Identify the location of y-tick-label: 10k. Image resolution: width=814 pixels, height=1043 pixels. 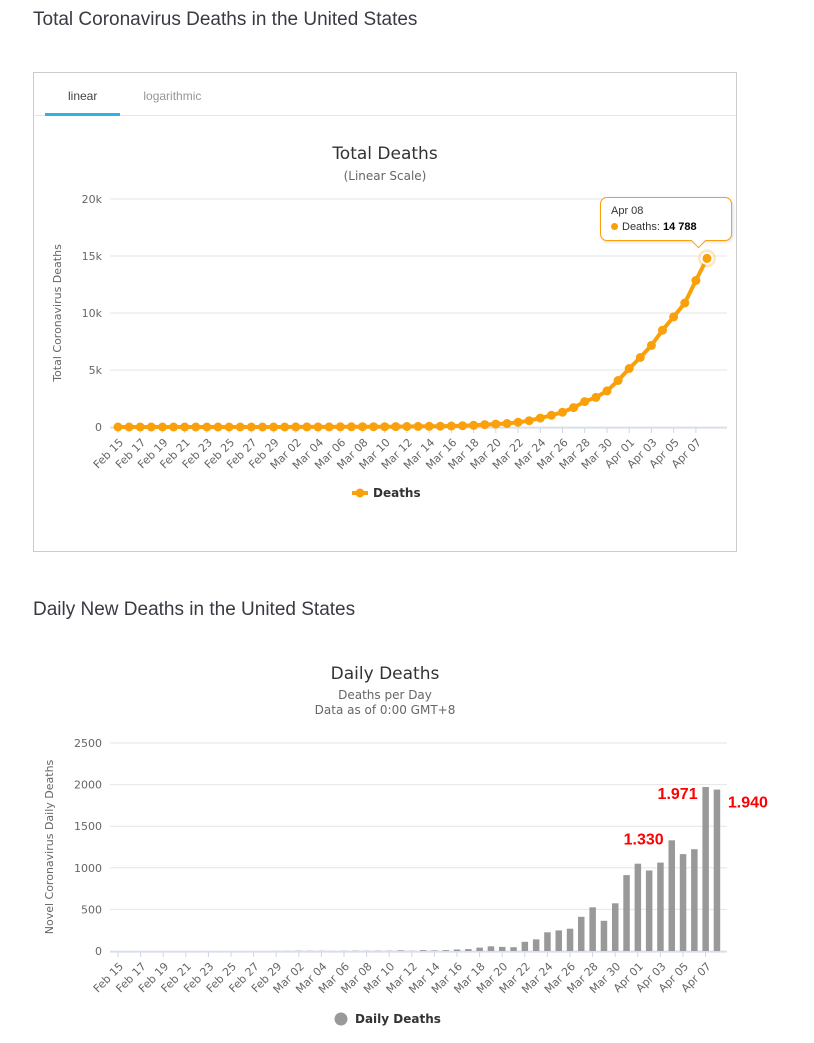
(92, 313).